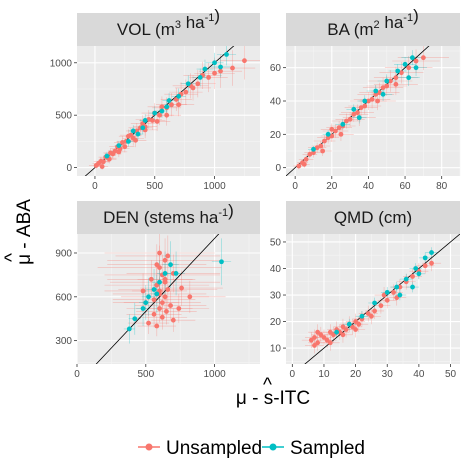  I want to click on x-tick-label: 10, so click(324, 374).